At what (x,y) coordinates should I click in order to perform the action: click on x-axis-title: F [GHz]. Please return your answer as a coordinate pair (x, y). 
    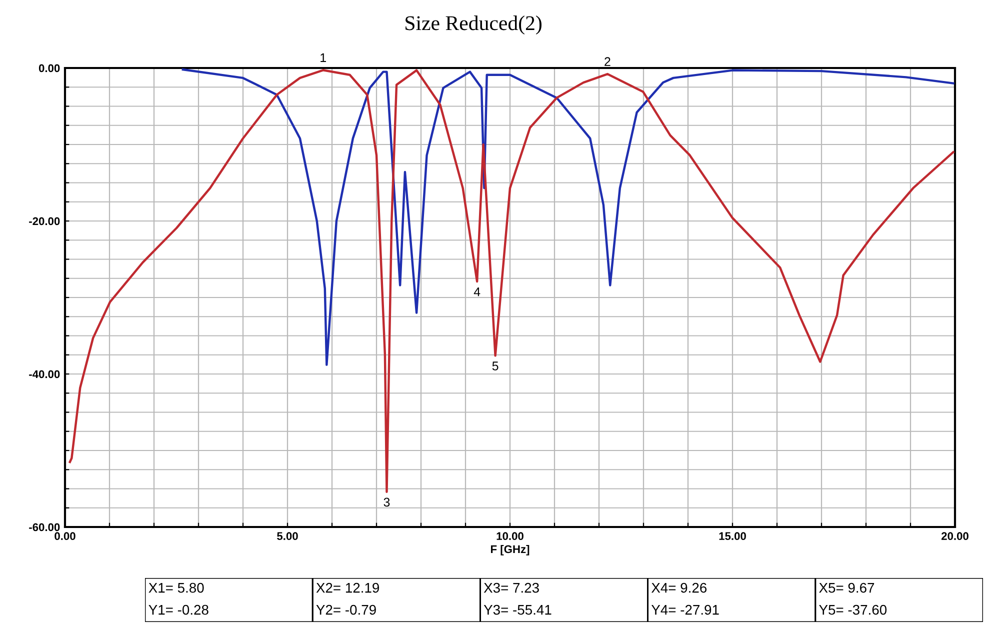
    Looking at the image, I should click on (510, 550).